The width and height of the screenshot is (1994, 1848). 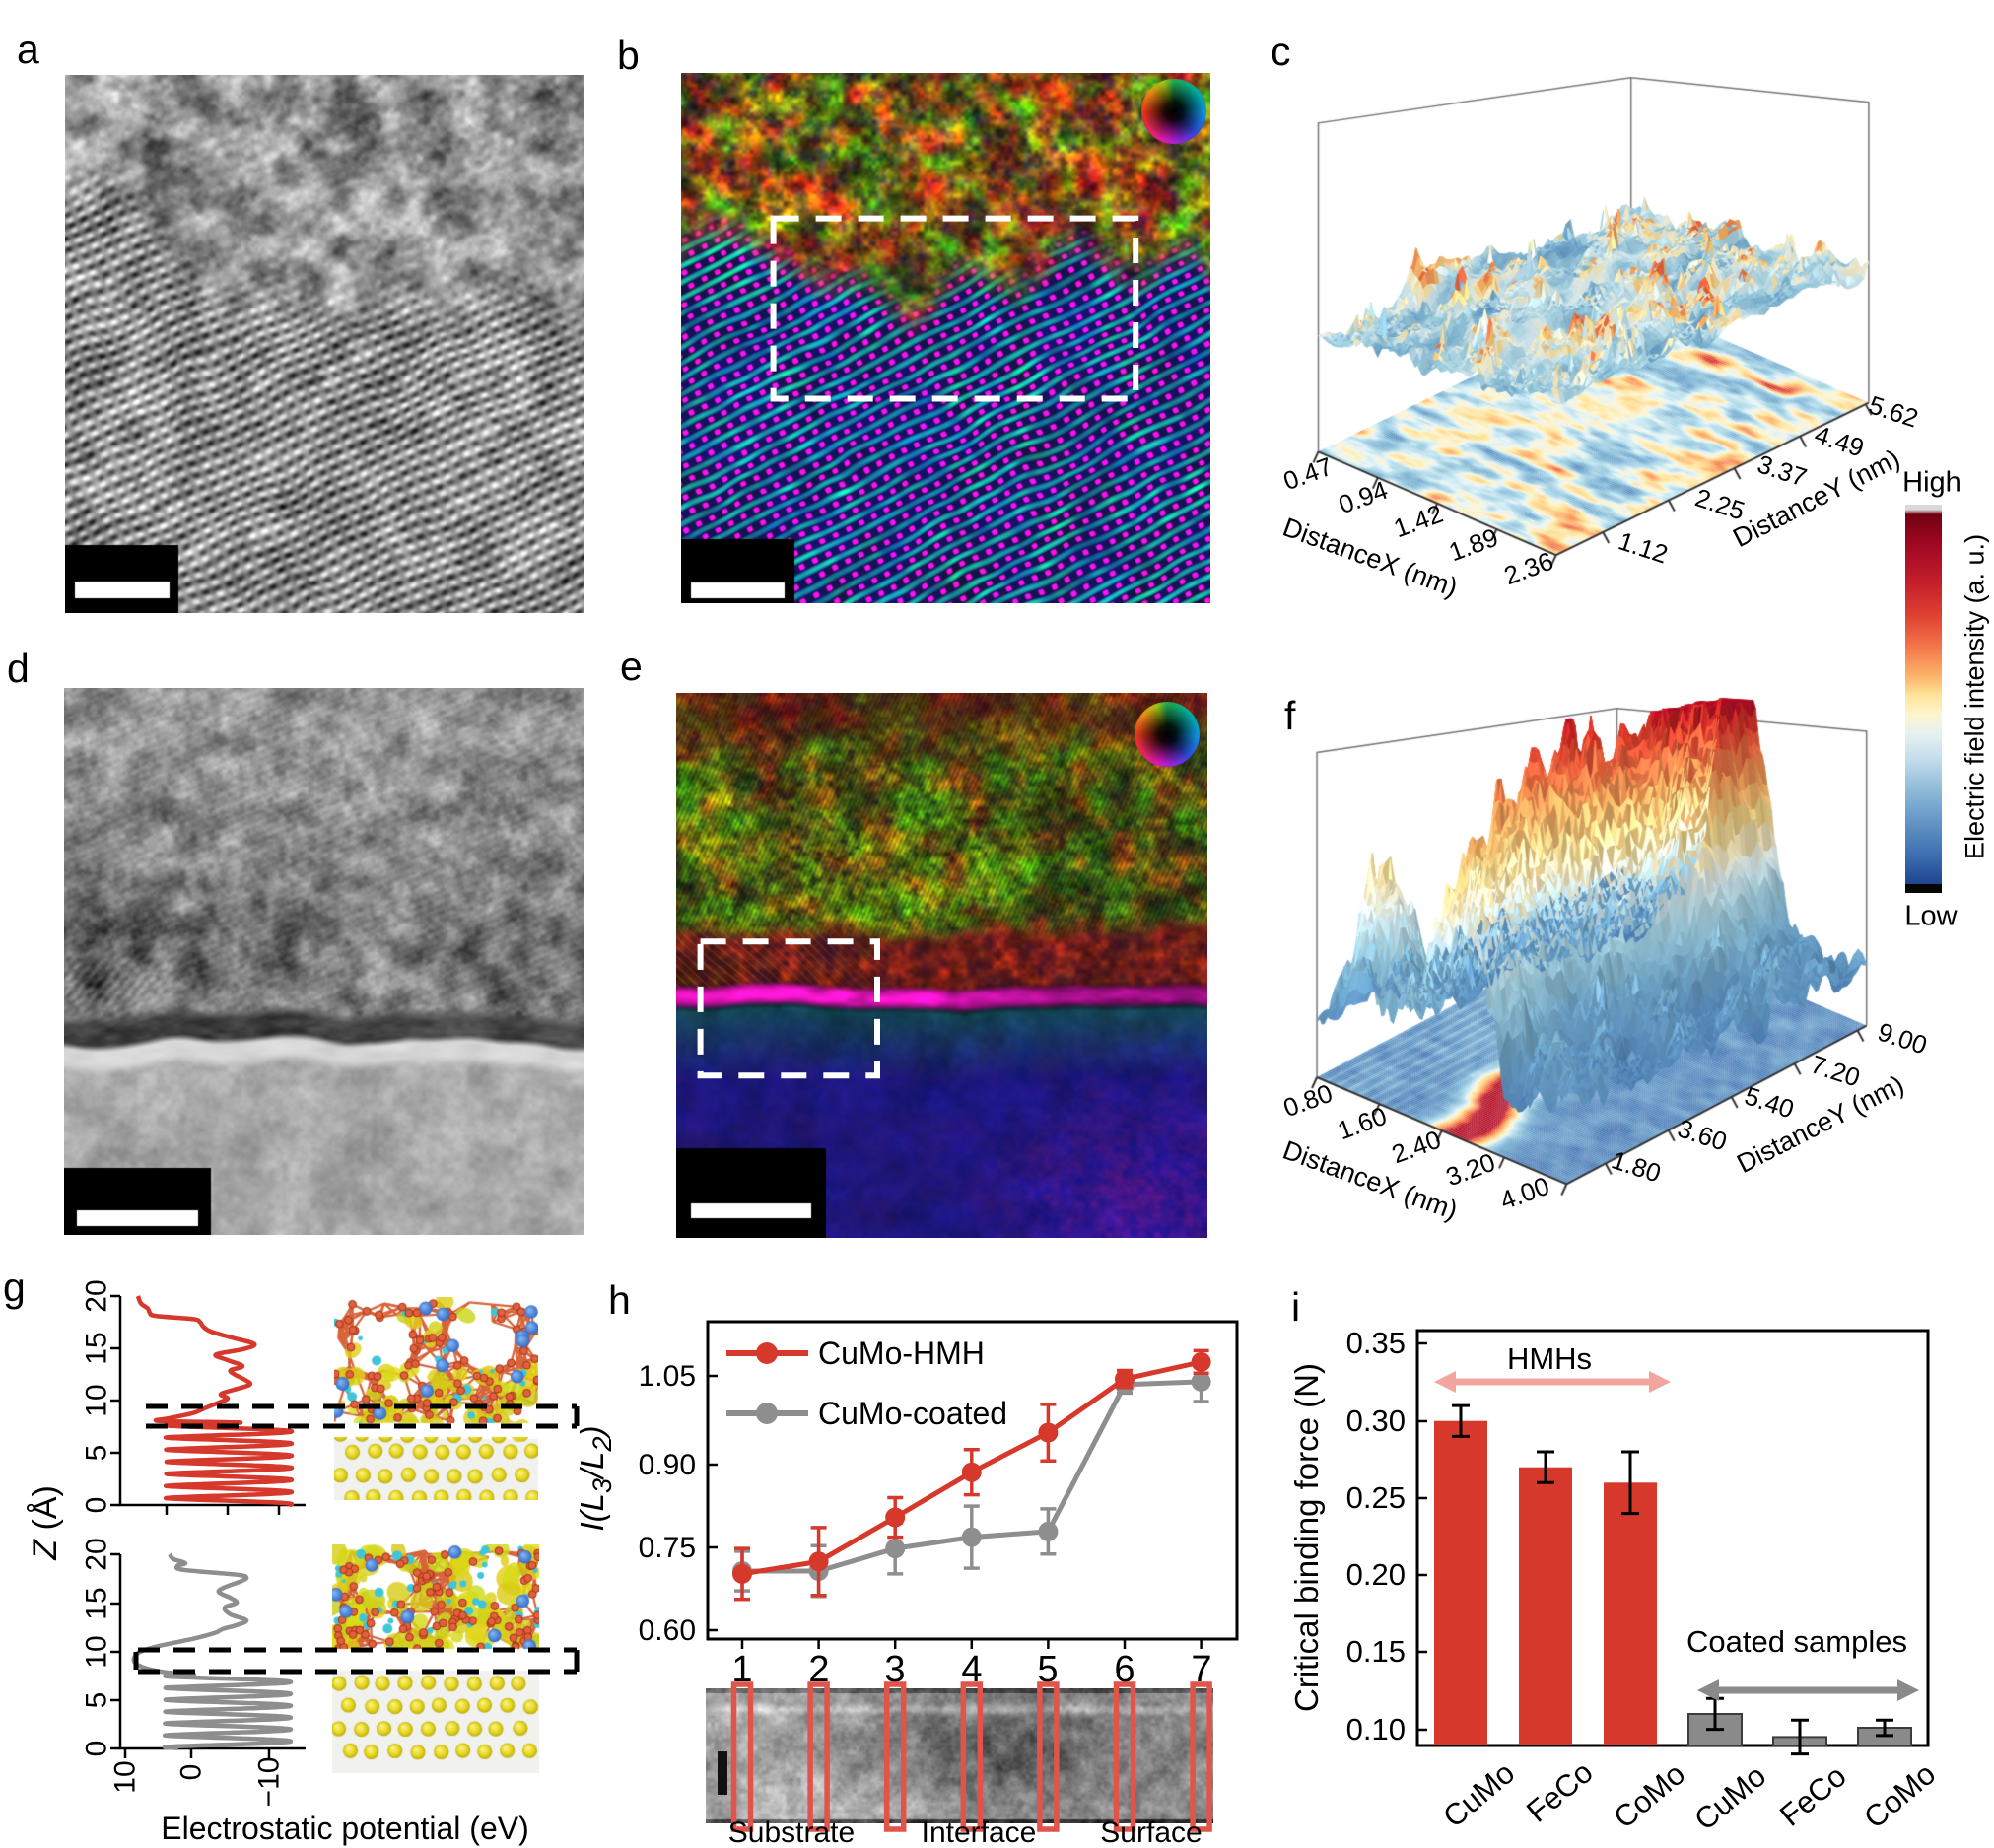 I want to click on svg-text: Surface, so click(x=1151, y=1832).